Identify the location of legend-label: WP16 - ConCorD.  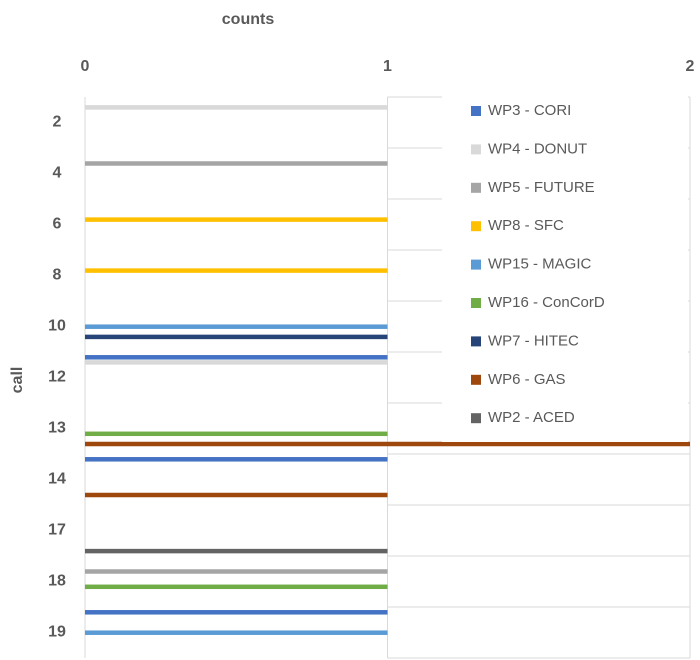
(546, 302).